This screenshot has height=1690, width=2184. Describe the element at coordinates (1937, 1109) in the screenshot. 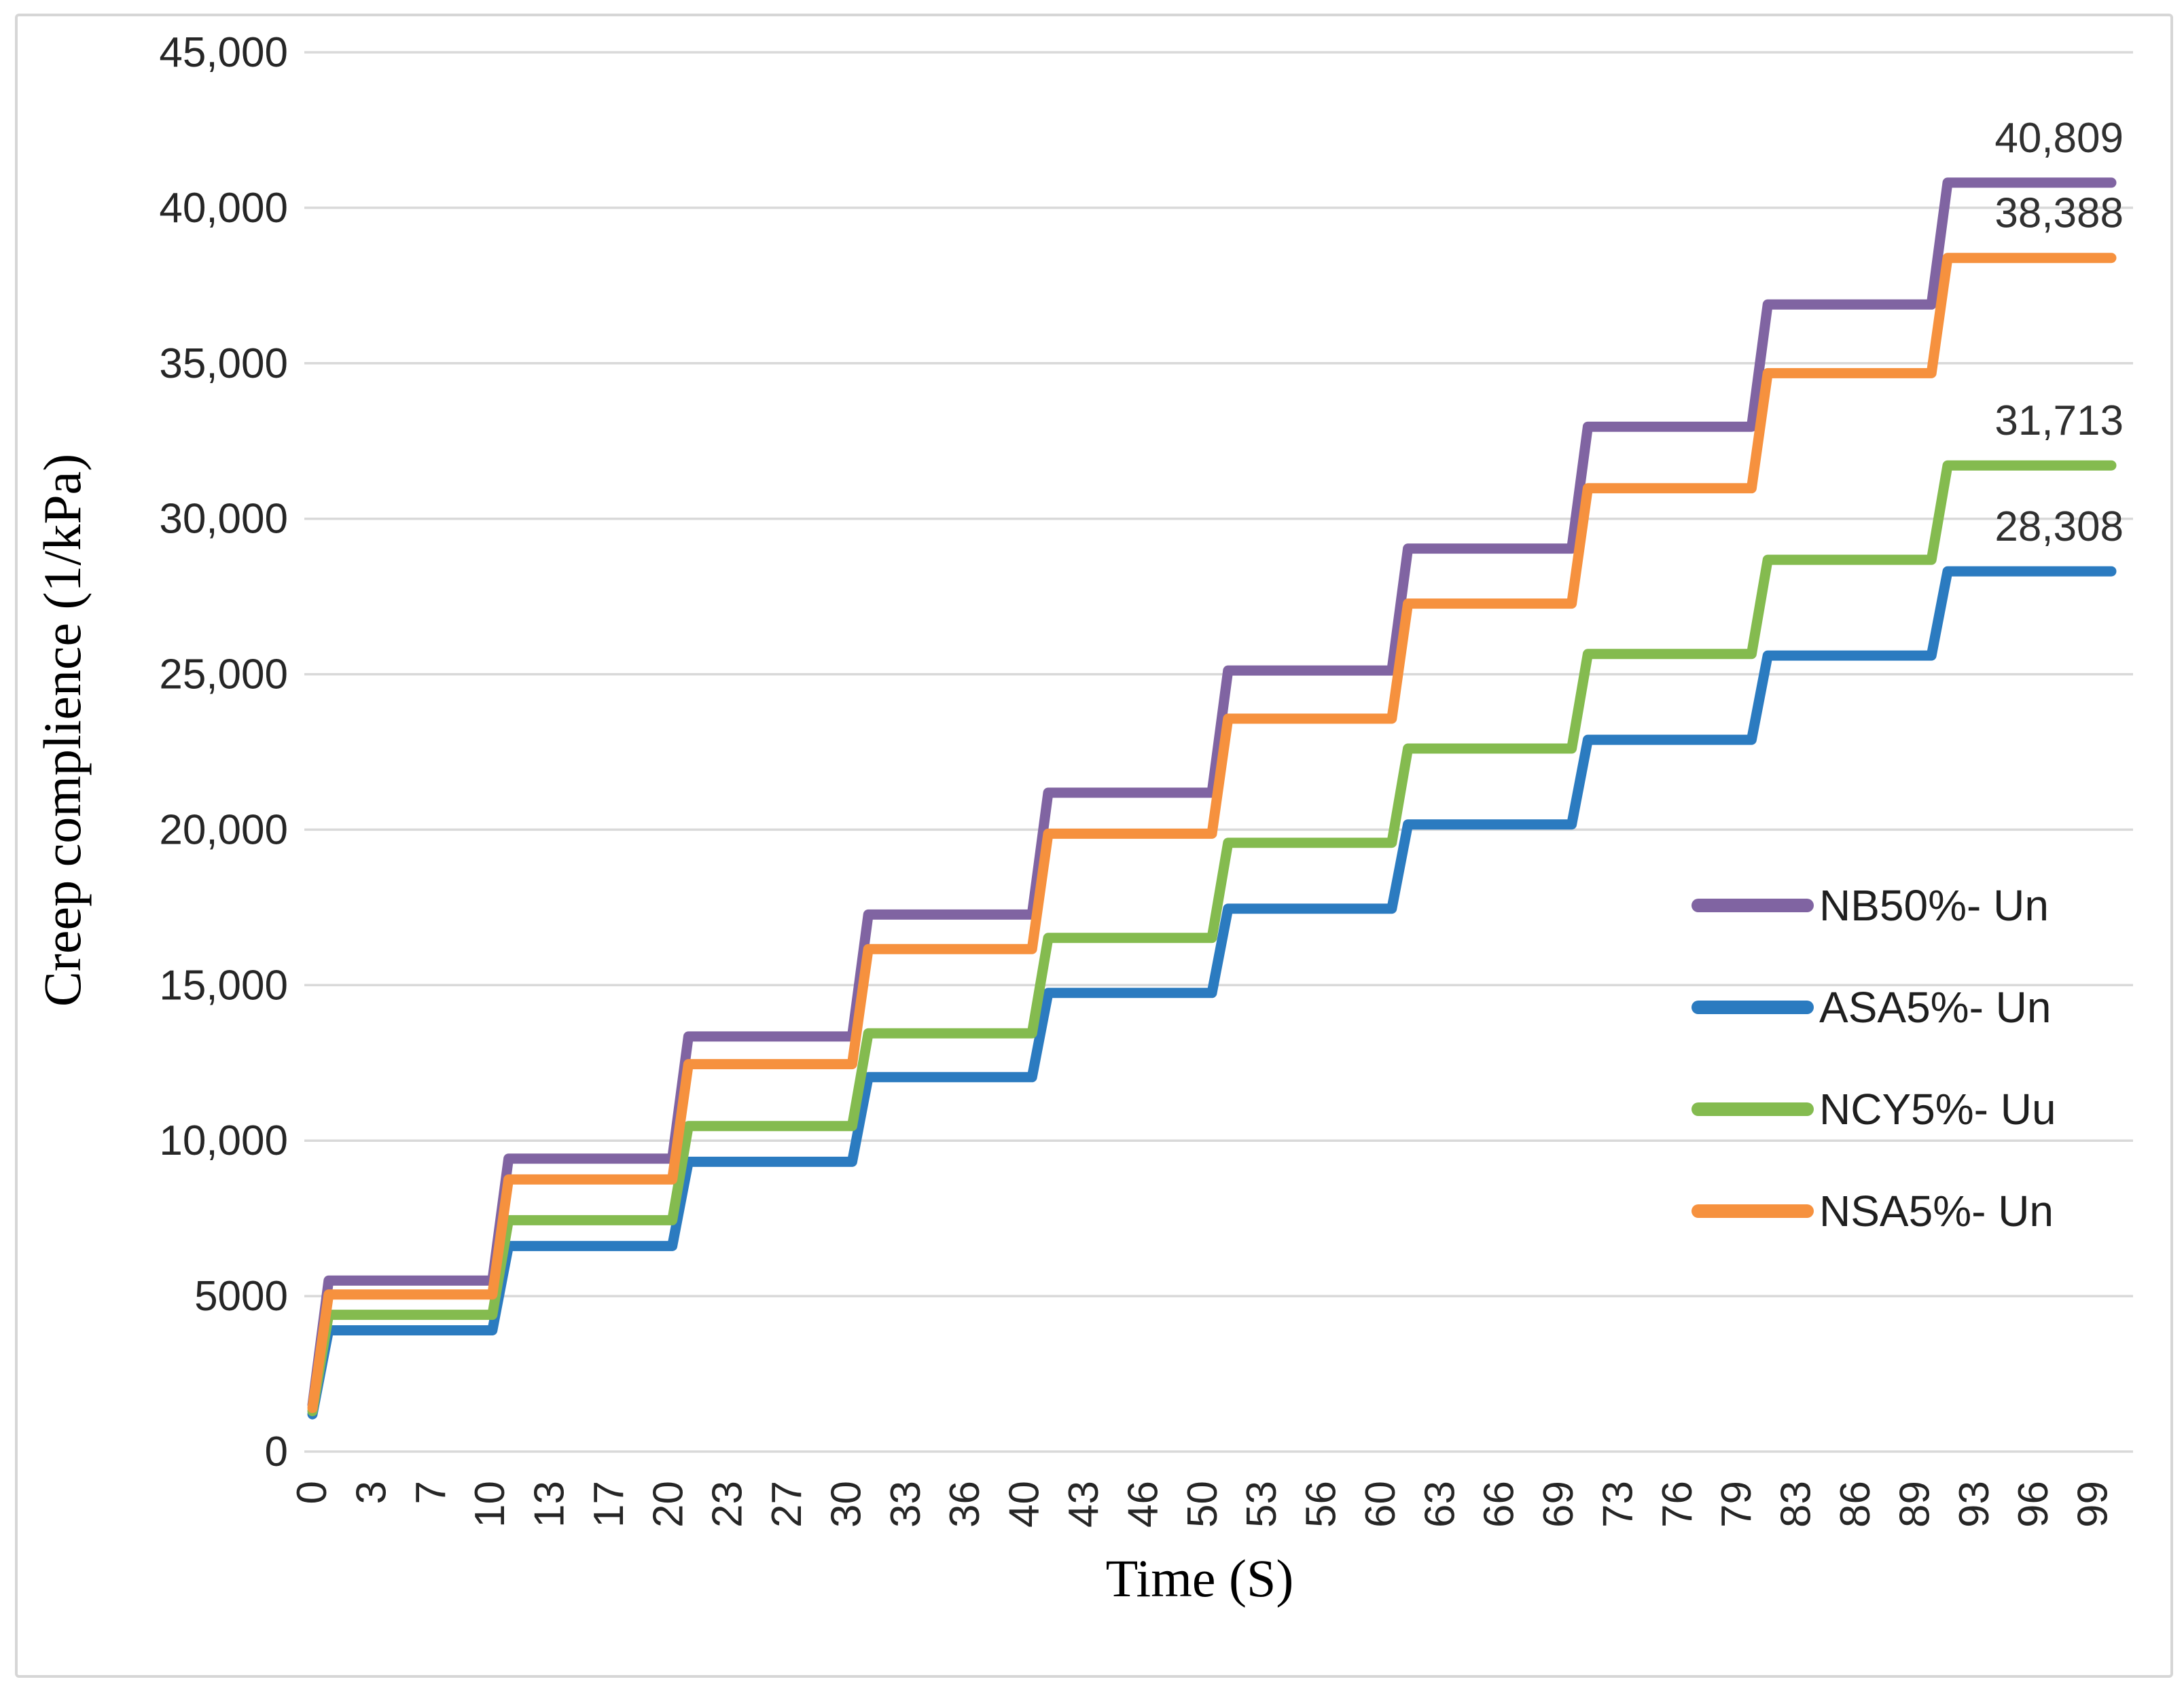

I see `legend-label: NCY5%- Uu` at that location.